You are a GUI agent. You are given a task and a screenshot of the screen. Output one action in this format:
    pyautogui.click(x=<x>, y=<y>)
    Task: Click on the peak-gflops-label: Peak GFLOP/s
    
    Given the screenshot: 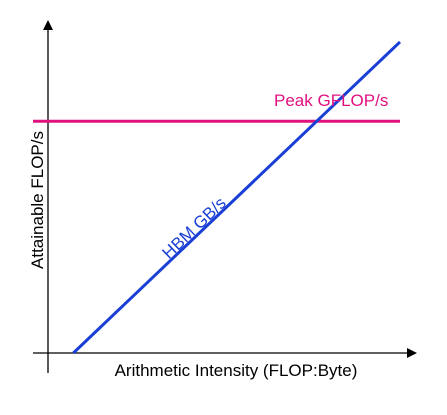 What is the action you would take?
    pyautogui.click(x=331, y=100)
    